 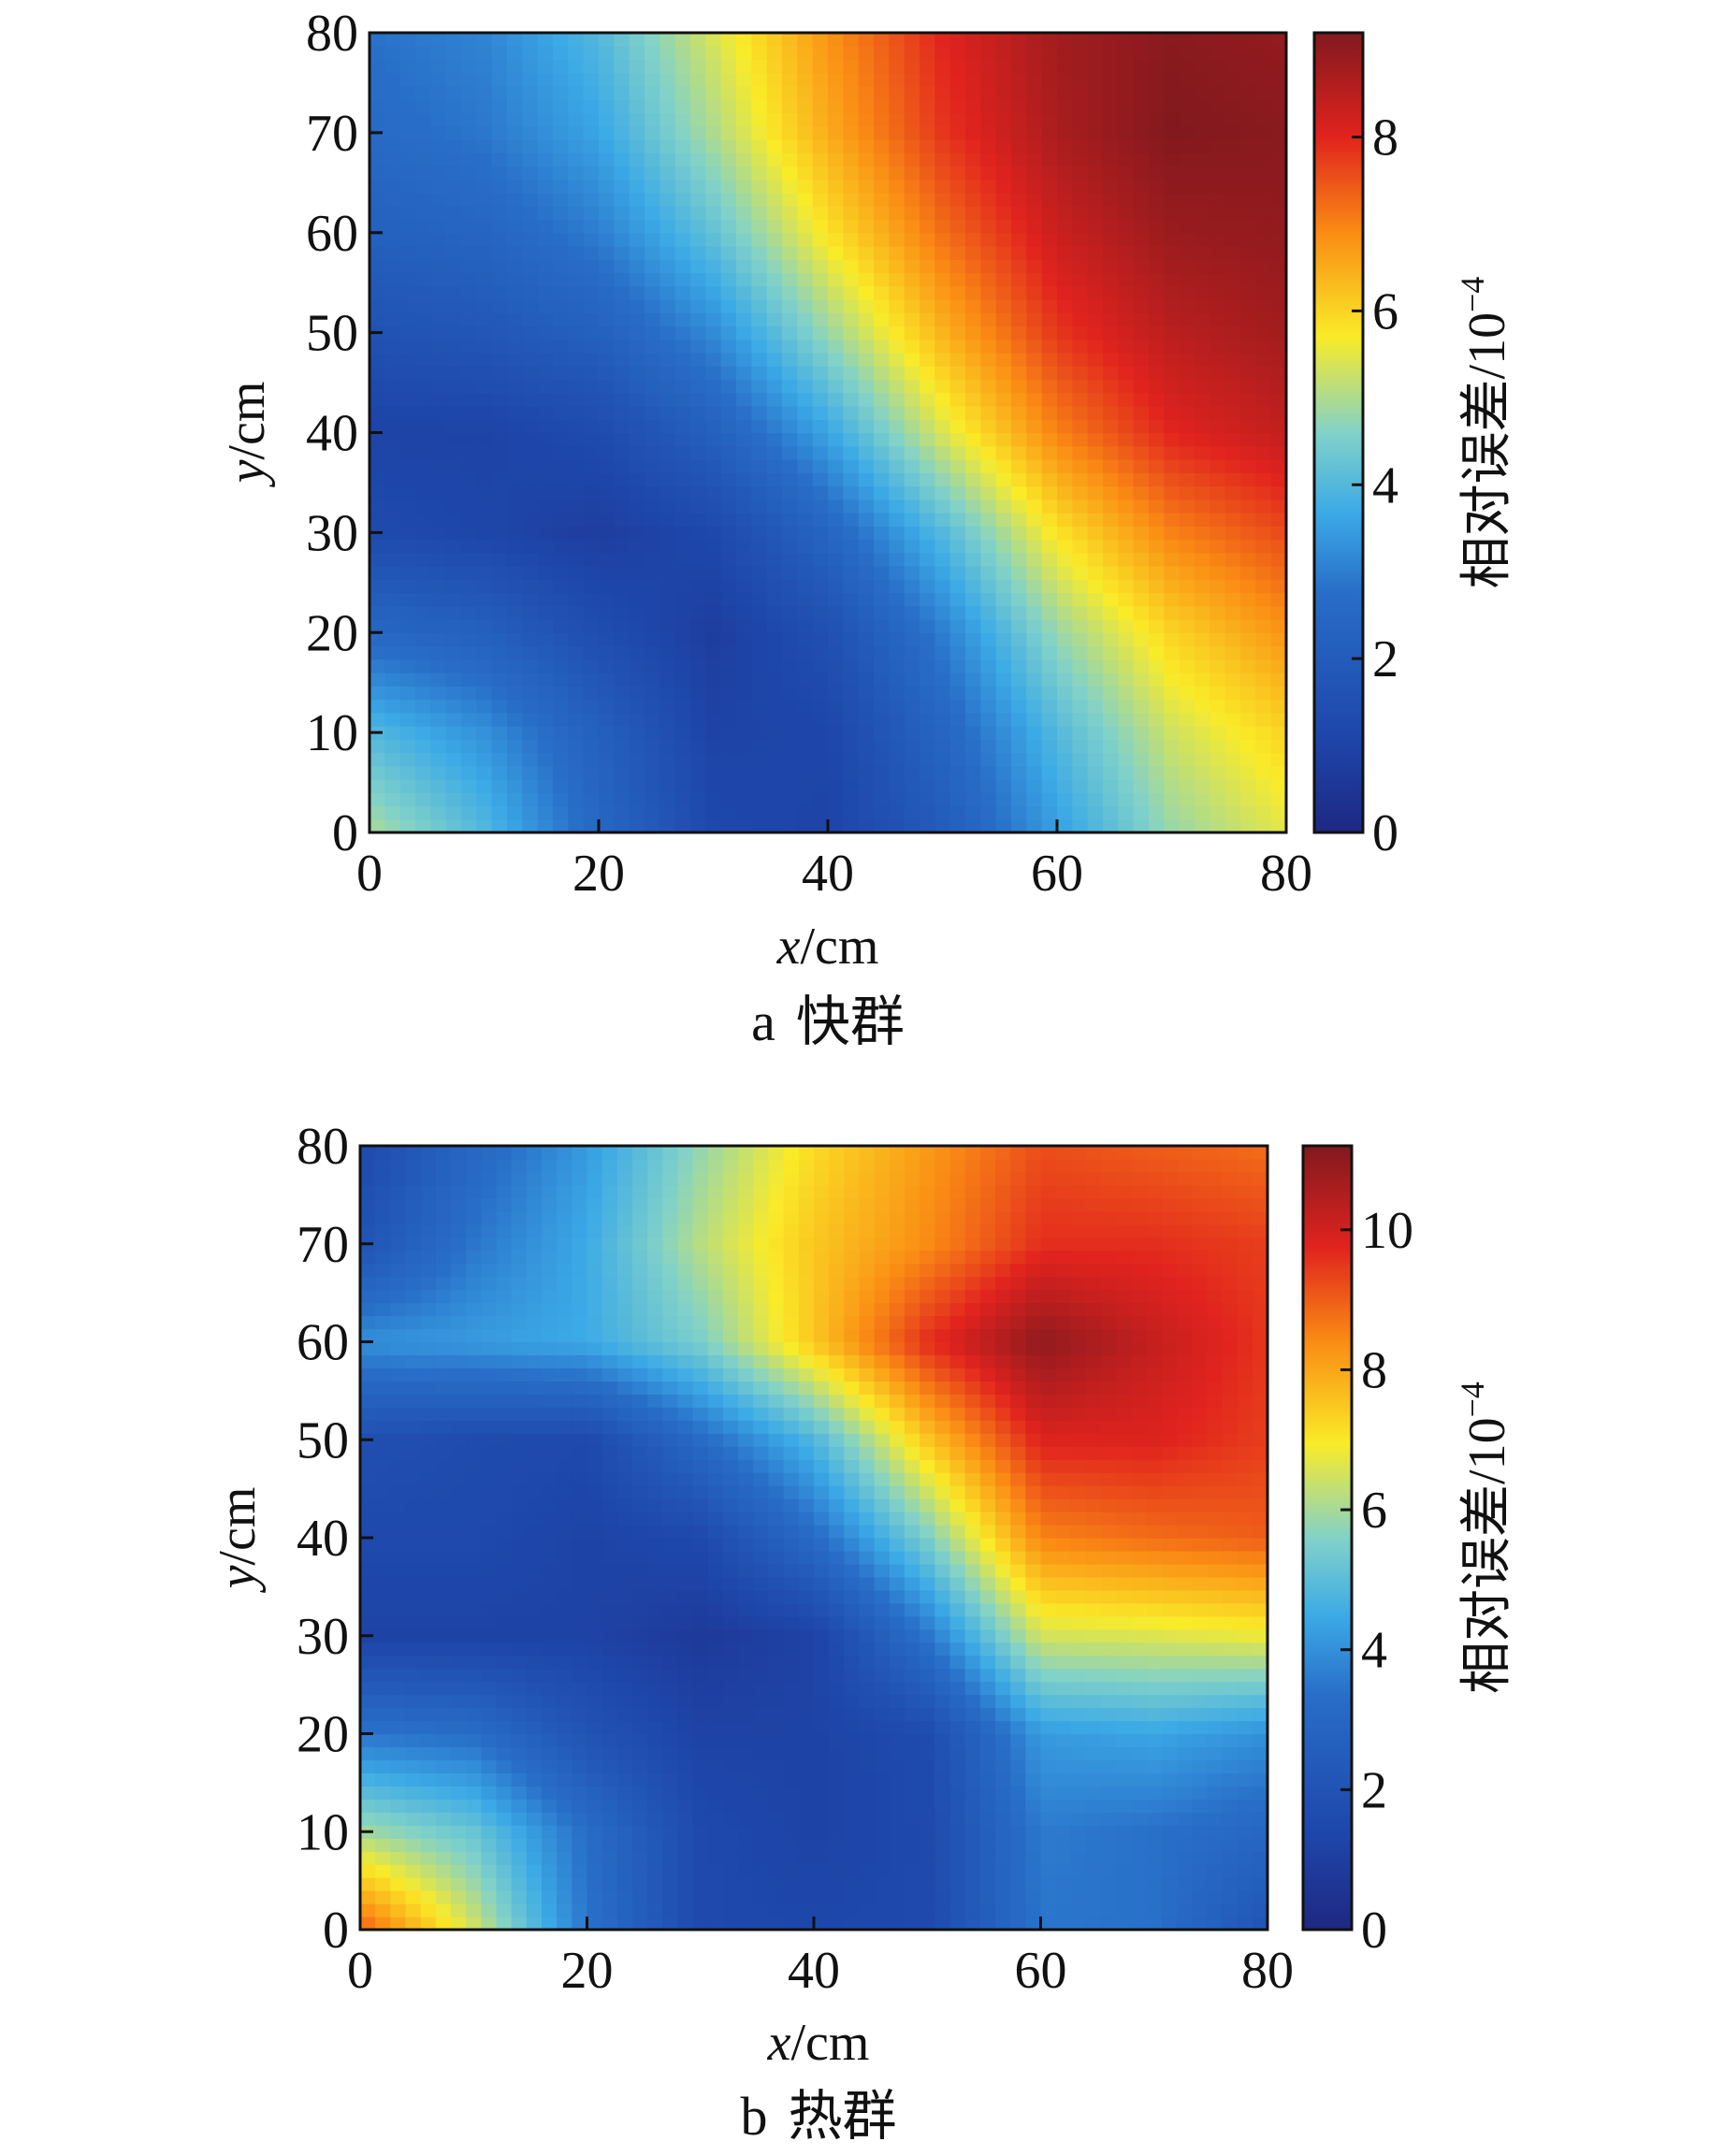 I want to click on y-tick-label-a: 70, so click(x=332, y=134).